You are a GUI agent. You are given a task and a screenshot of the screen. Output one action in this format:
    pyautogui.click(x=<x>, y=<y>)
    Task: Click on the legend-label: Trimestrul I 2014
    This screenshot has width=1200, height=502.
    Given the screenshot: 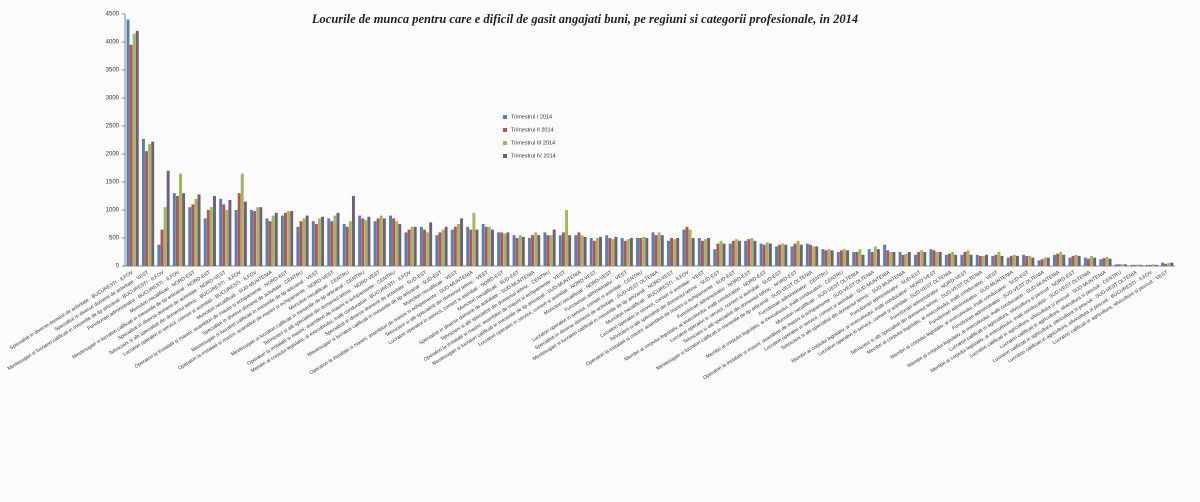 What is the action you would take?
    pyautogui.click(x=531, y=117)
    